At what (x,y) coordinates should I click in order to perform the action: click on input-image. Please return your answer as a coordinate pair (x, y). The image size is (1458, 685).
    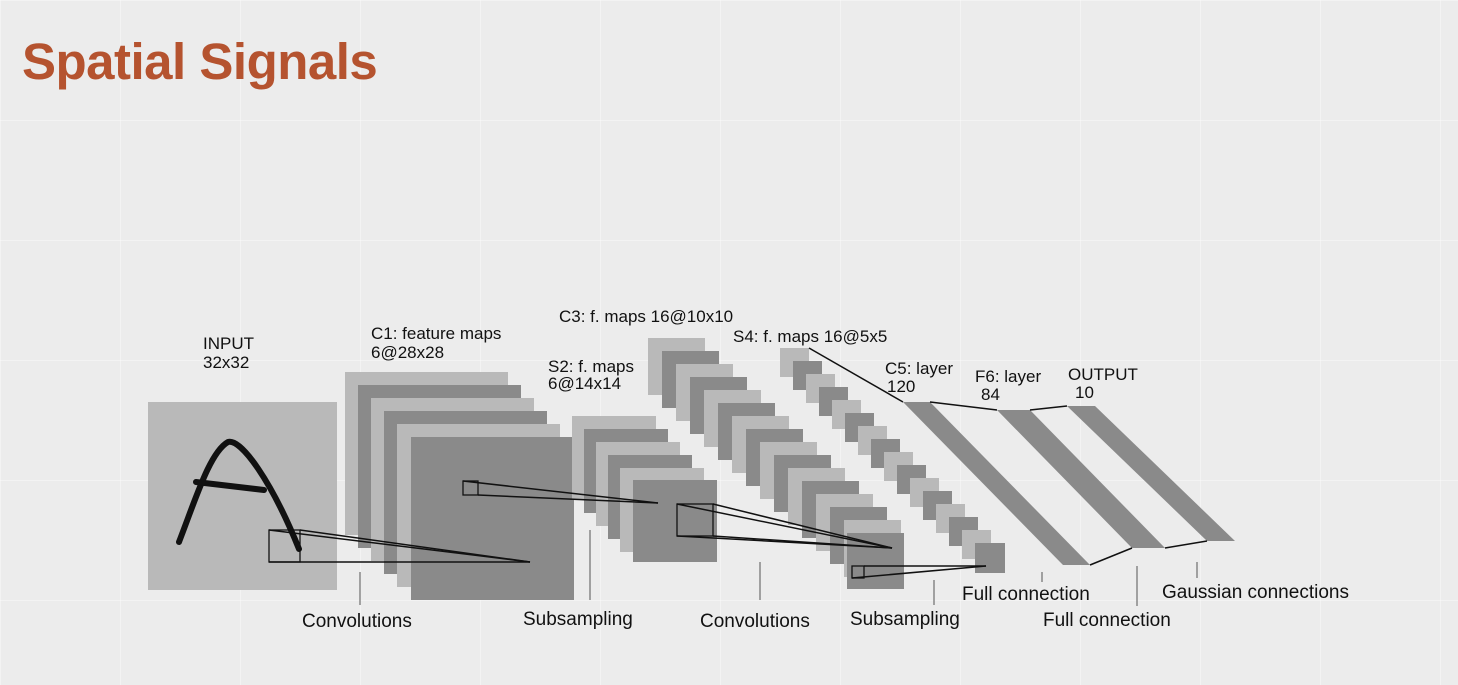
    Looking at the image, I should click on (242, 496).